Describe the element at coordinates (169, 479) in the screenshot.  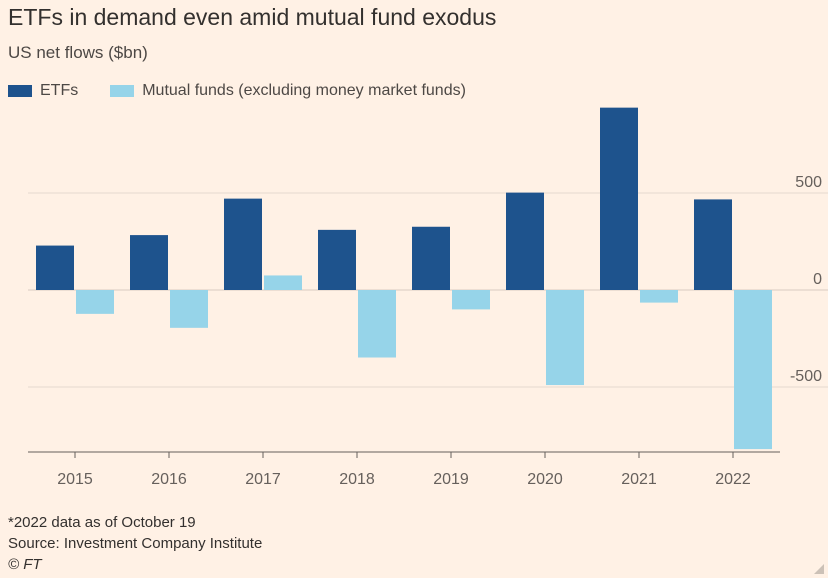
I see `x-tick-label: 2016` at that location.